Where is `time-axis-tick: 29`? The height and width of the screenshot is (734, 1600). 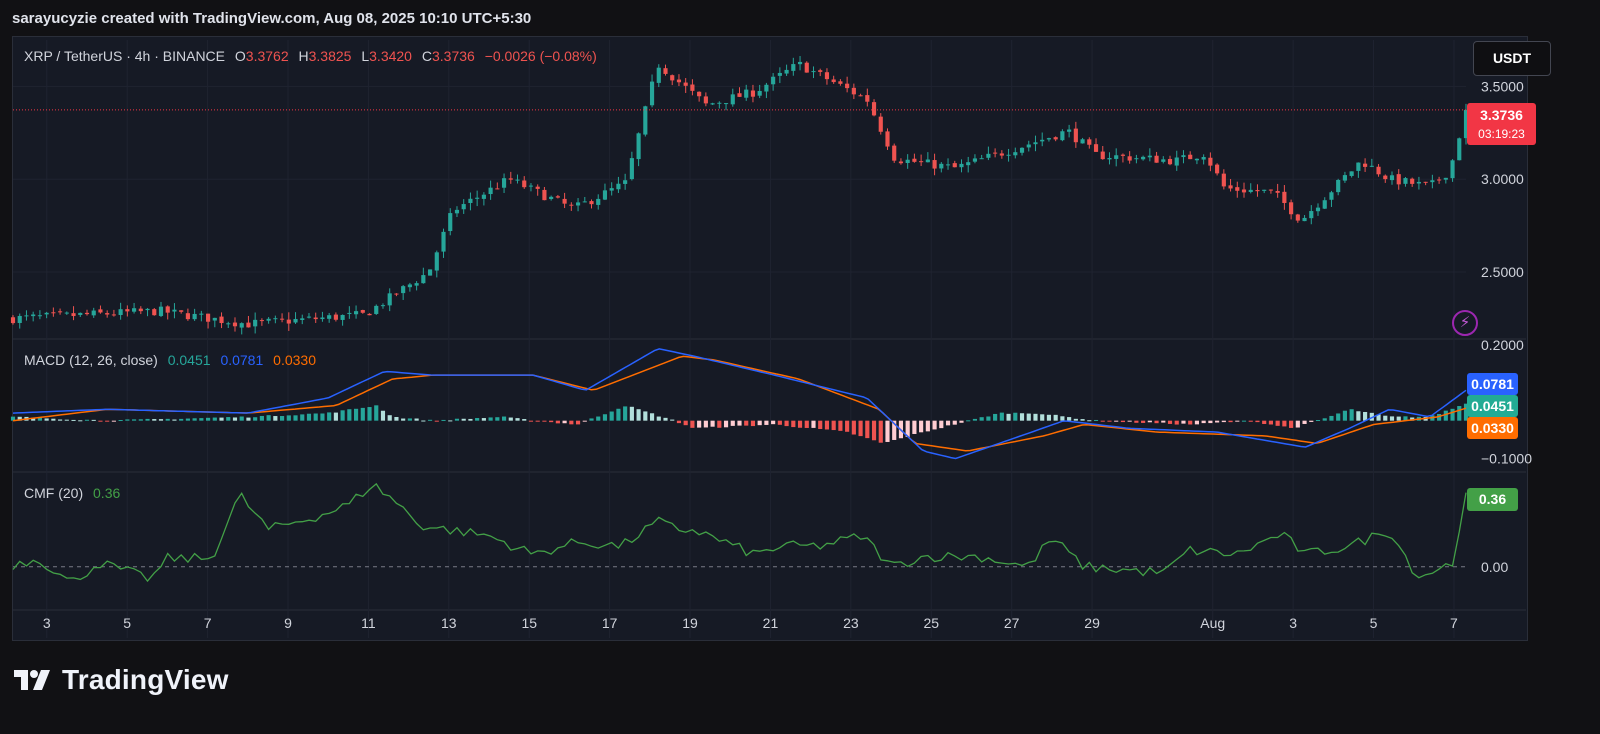 time-axis-tick: 29 is located at coordinates (1092, 623).